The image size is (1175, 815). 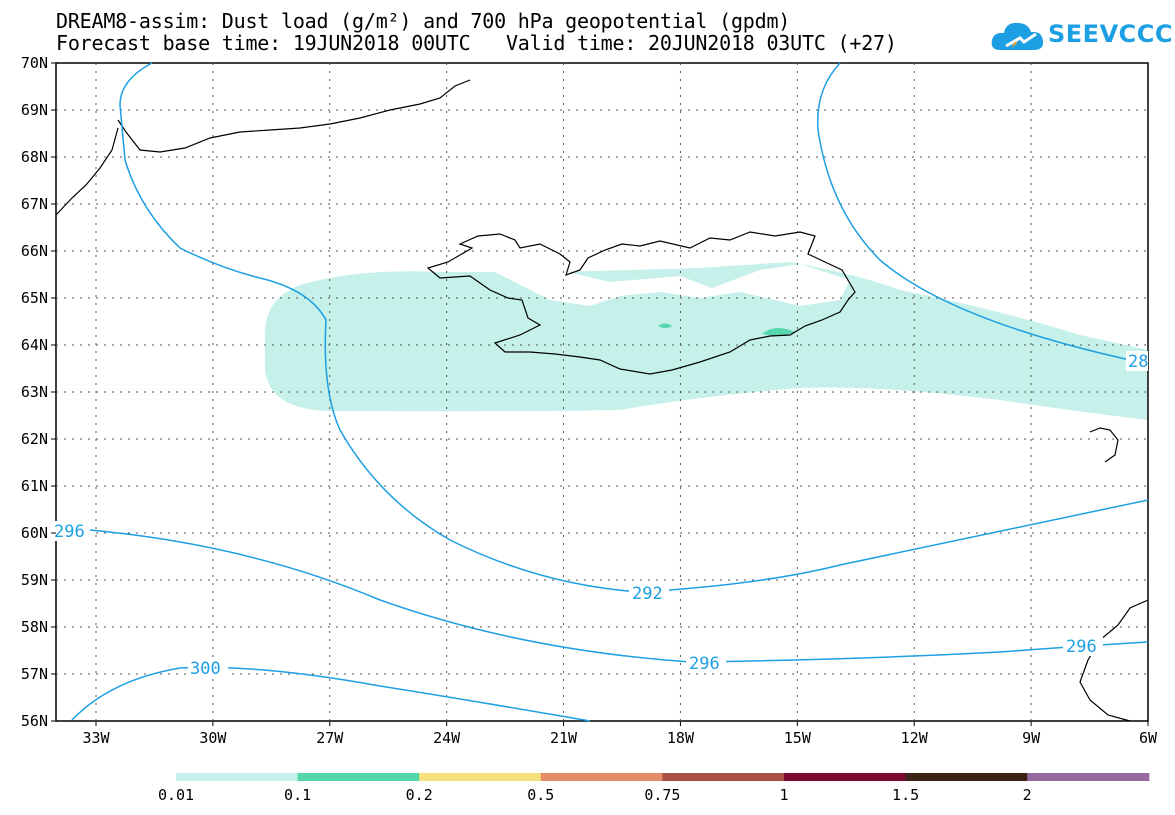 I want to click on dust-load-area, so click(x=706, y=341).